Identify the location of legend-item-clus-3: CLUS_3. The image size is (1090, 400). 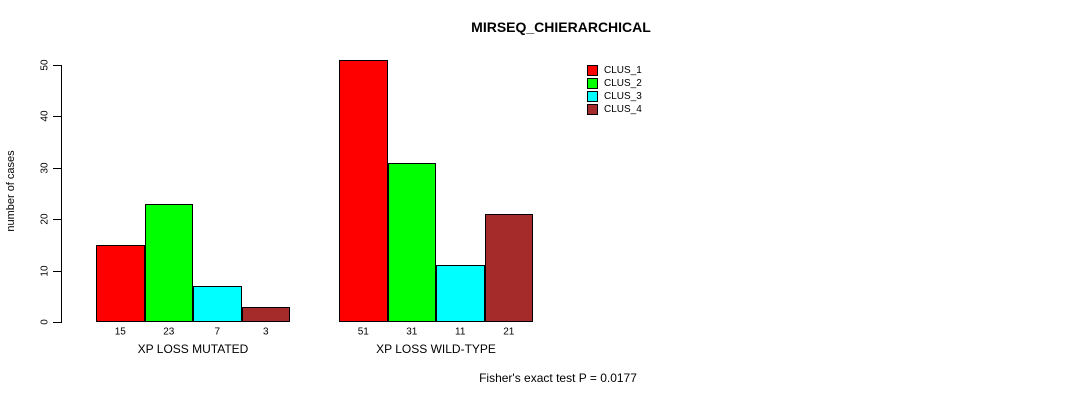
(614, 96).